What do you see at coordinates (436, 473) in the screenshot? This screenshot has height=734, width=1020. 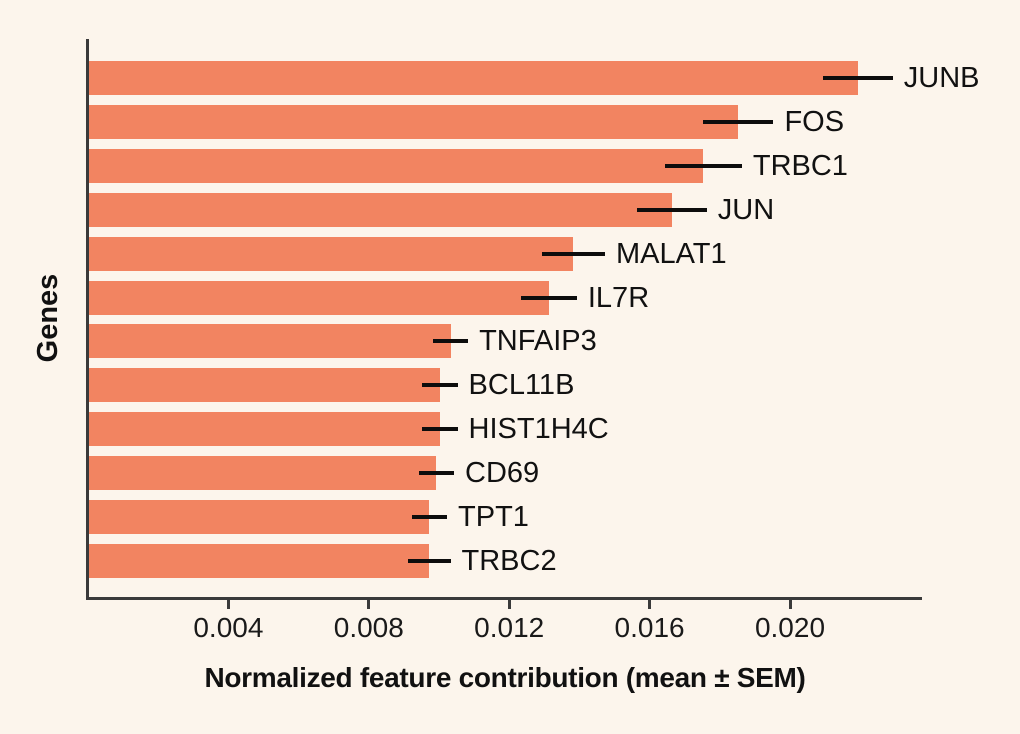 I see `error-bar-CD69` at bounding box center [436, 473].